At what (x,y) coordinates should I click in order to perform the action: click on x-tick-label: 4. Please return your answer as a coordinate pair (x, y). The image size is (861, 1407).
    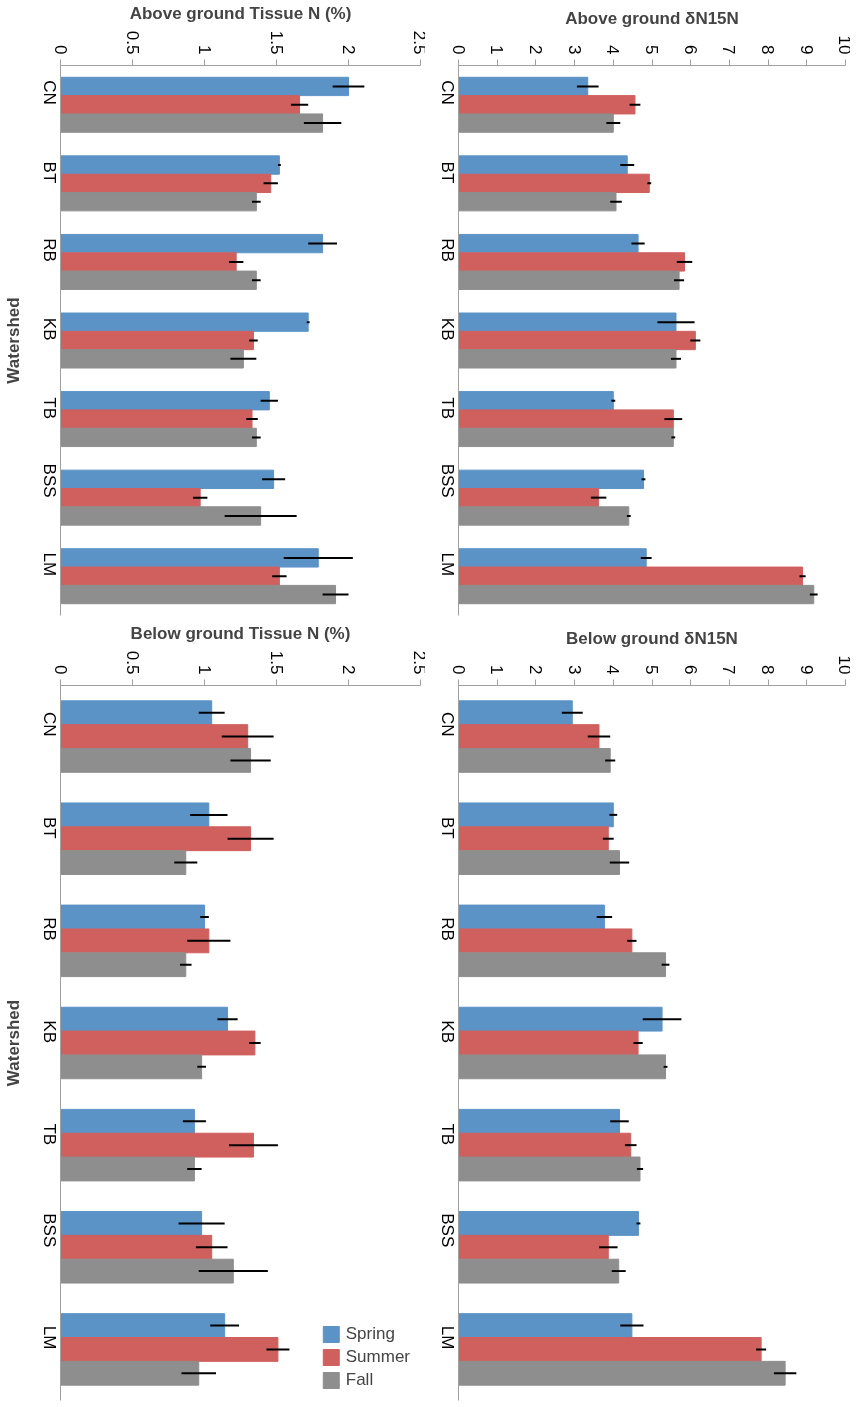
    Looking at the image, I should click on (613, 670).